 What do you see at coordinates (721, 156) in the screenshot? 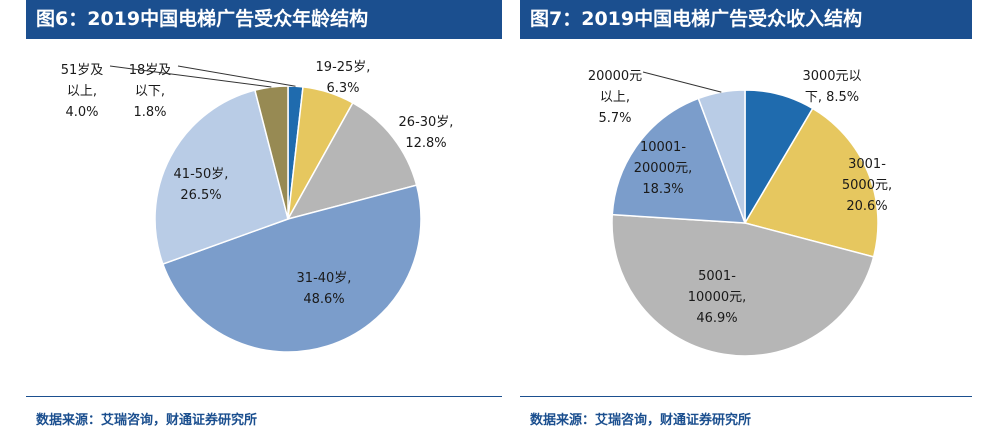
I see `pie-slice-20000元以上` at bounding box center [721, 156].